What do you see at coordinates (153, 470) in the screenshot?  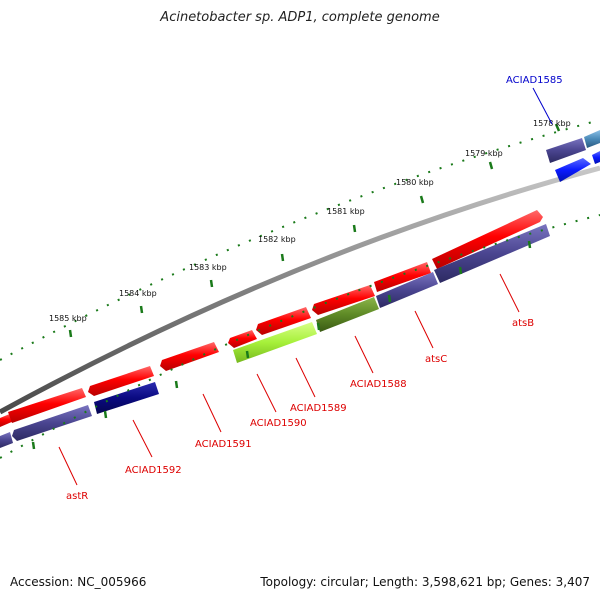 I see `gene-label-aciad1592: ACIAD1592` at bounding box center [153, 470].